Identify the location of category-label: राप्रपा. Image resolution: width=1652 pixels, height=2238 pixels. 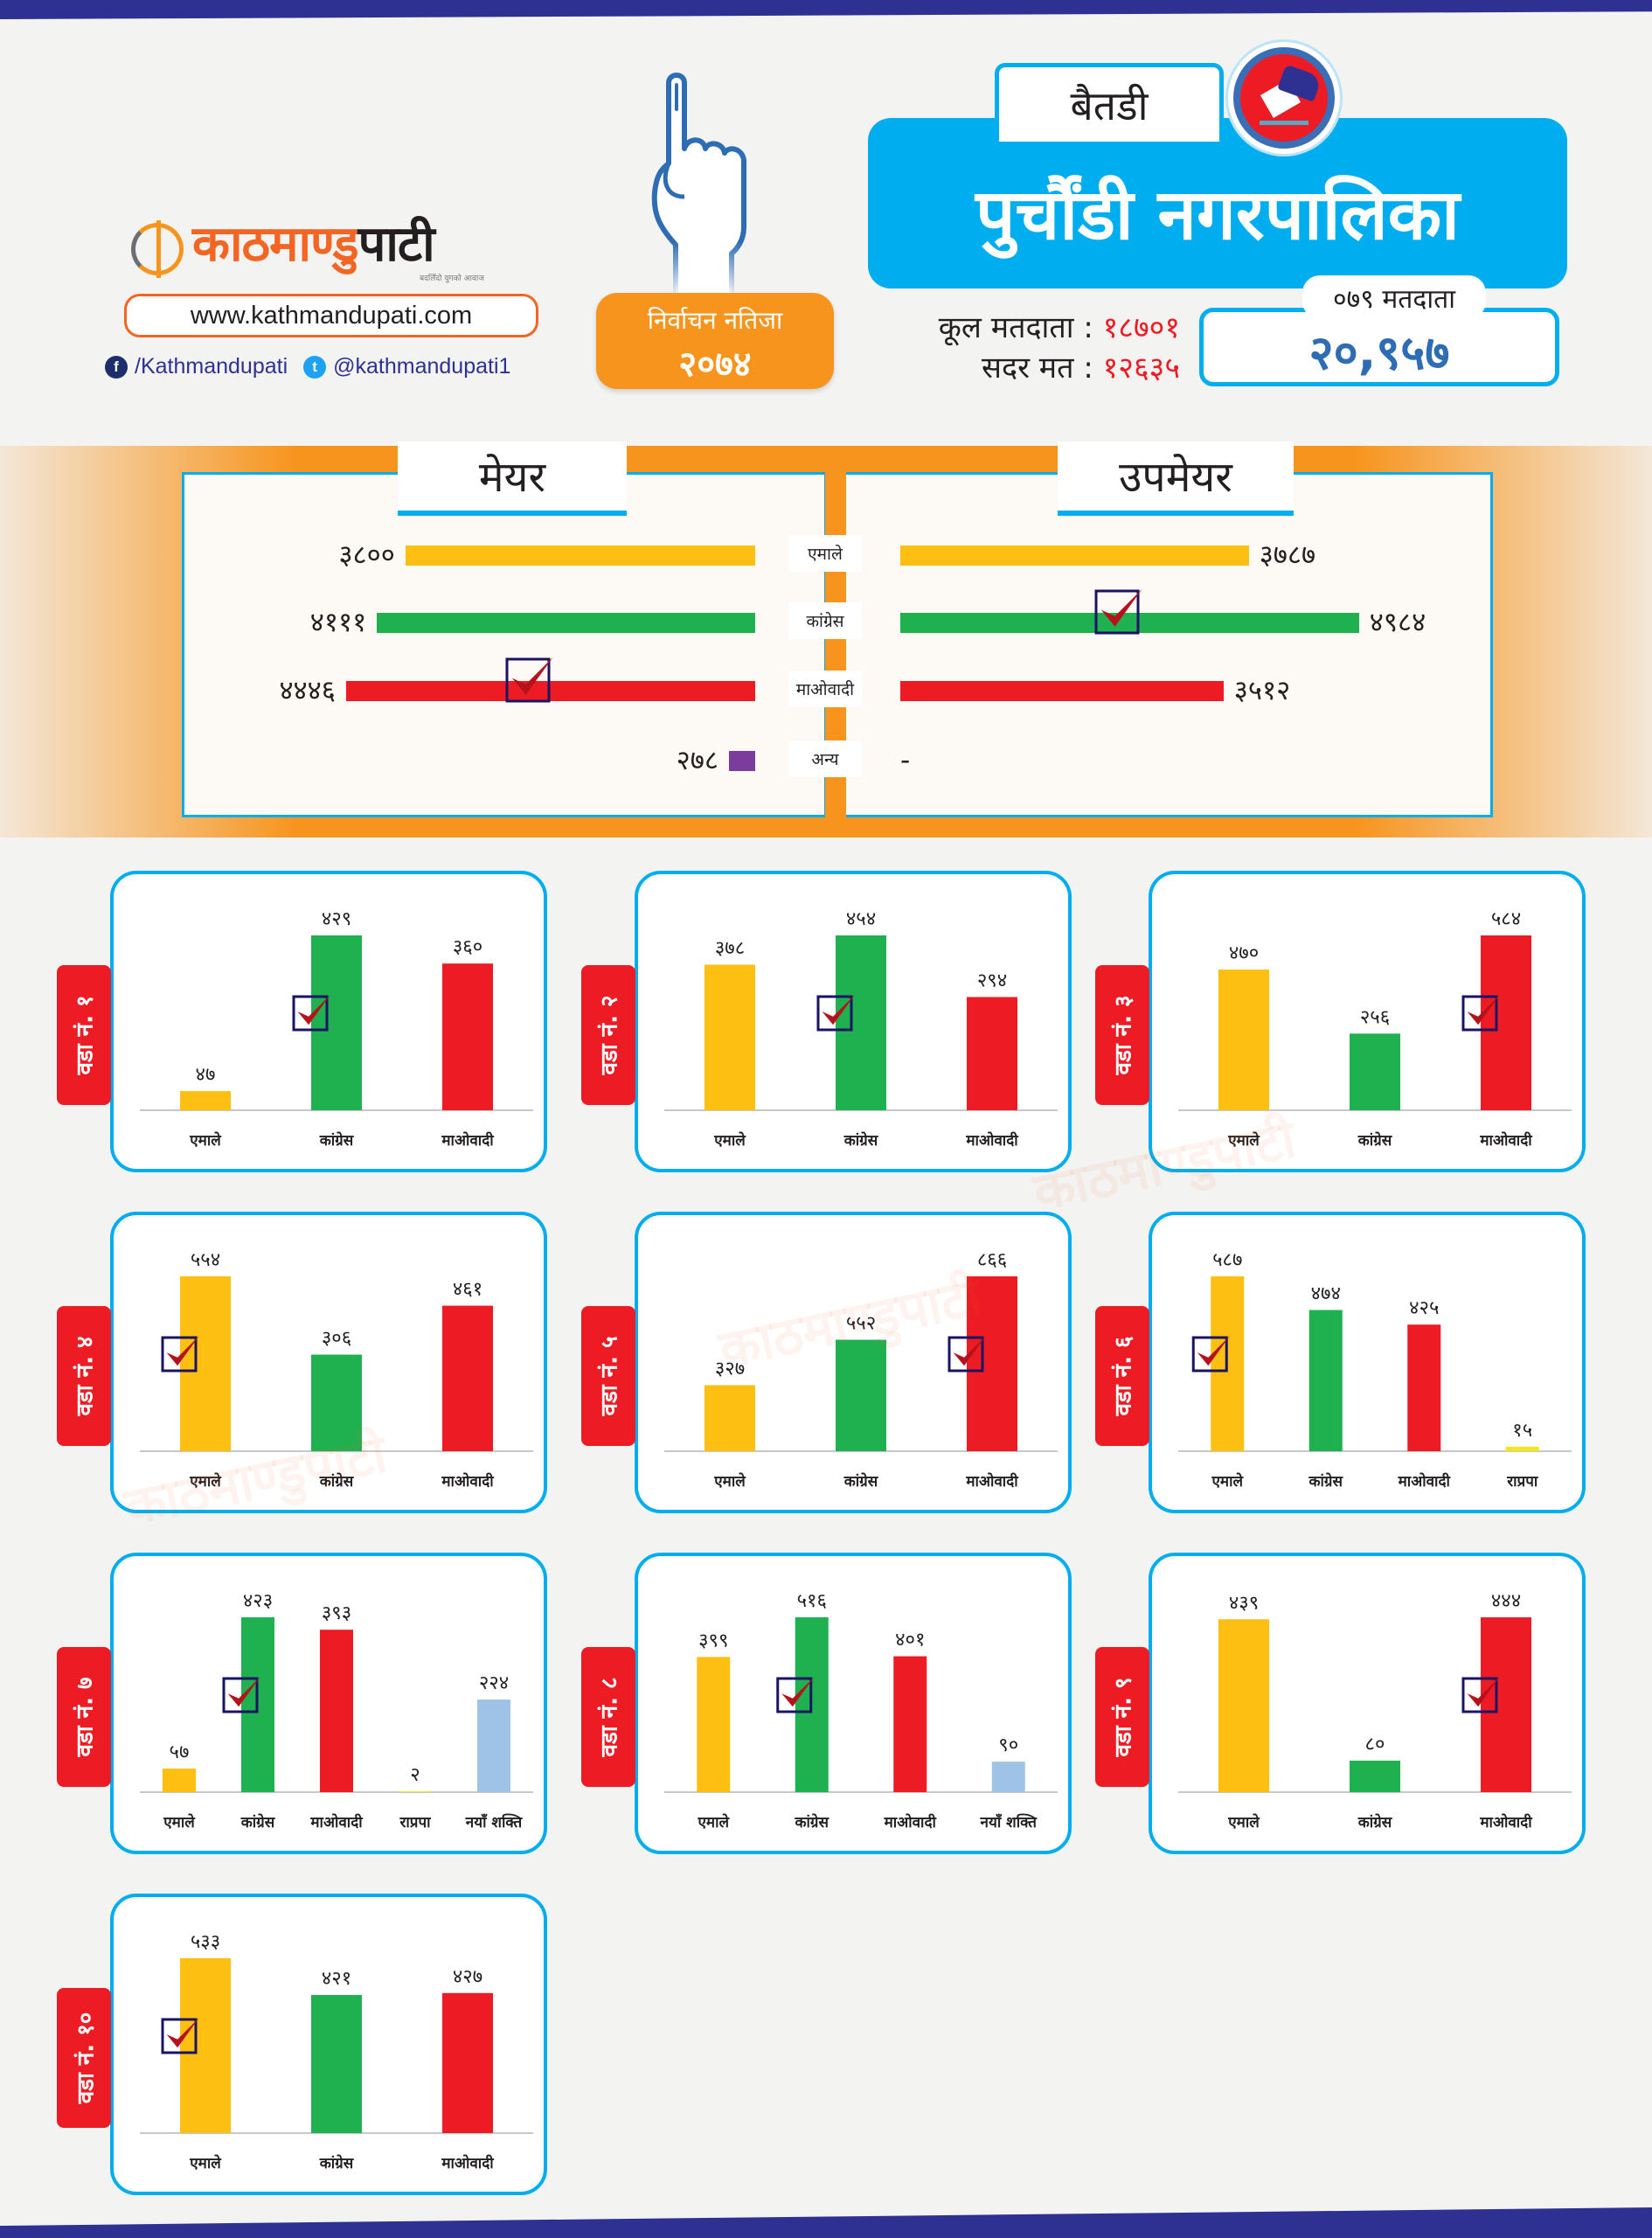
(1522, 1482).